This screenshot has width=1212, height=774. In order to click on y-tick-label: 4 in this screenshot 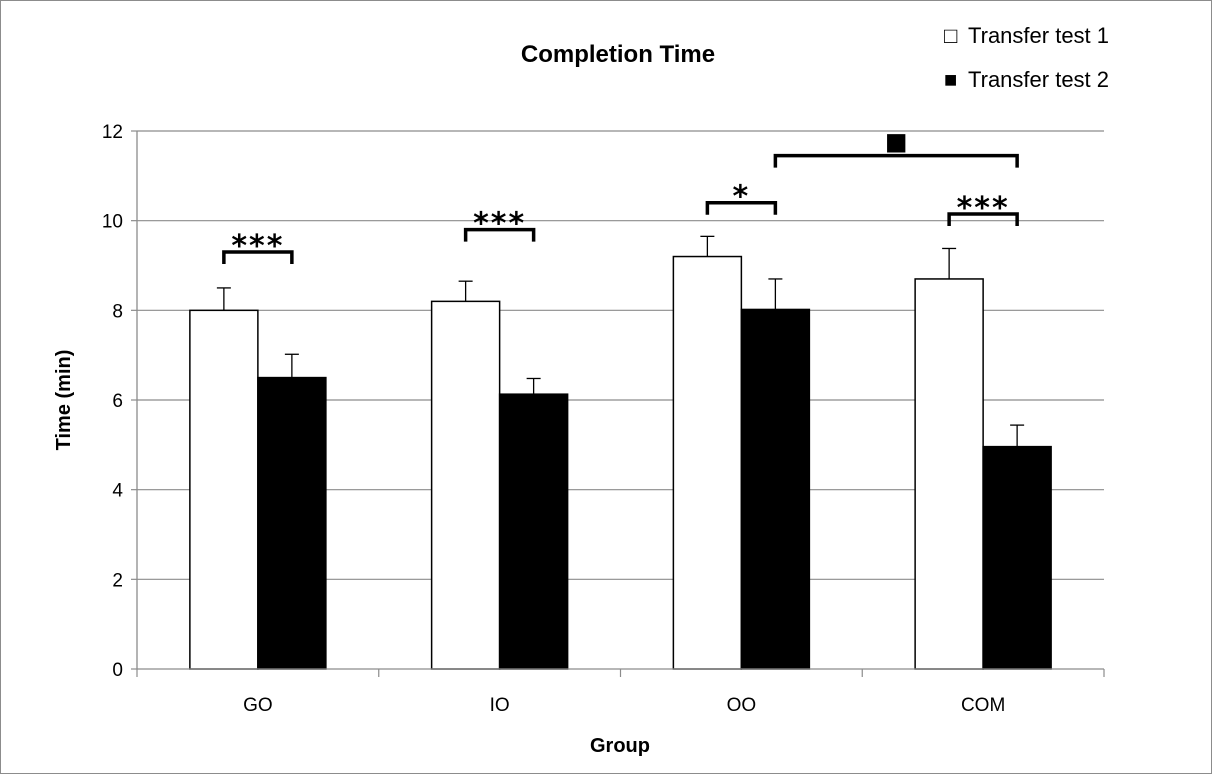, I will do `click(117, 491)`.